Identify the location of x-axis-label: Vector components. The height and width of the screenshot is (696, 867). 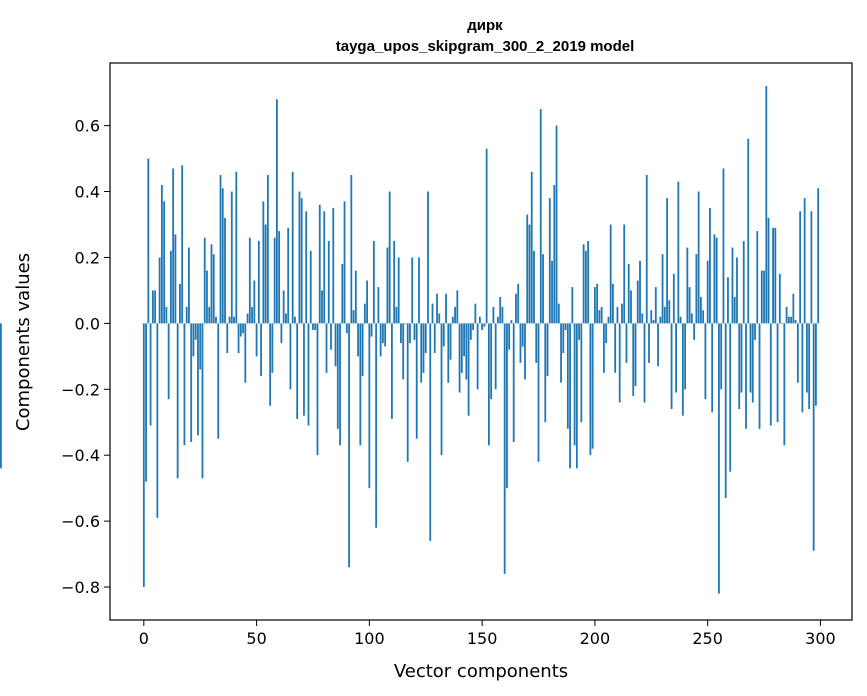
(481, 671).